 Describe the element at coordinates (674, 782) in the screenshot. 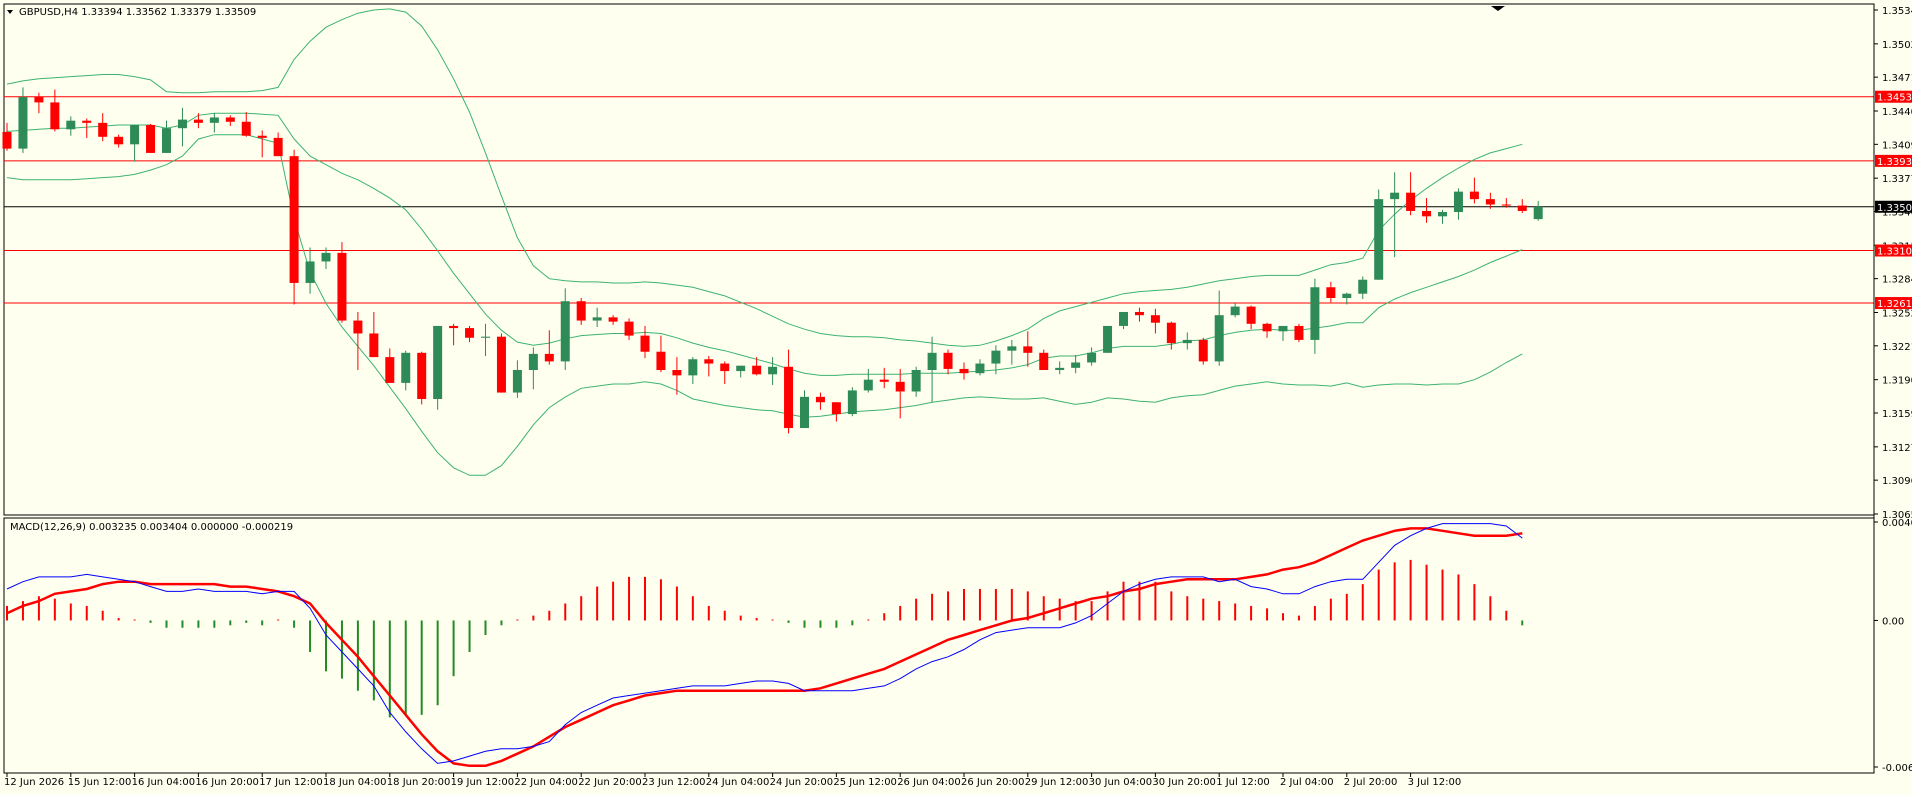

I see `time-tick-label: 23 Jun 12:00` at that location.